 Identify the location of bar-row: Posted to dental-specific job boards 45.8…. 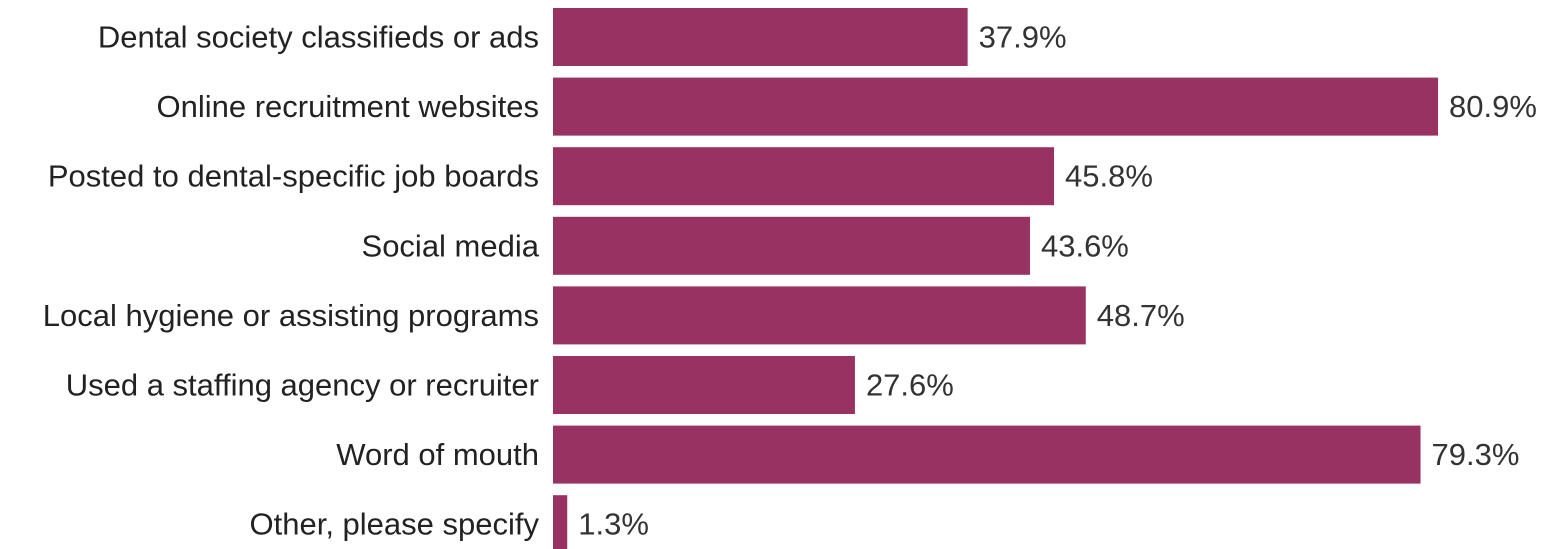
(600, 176).